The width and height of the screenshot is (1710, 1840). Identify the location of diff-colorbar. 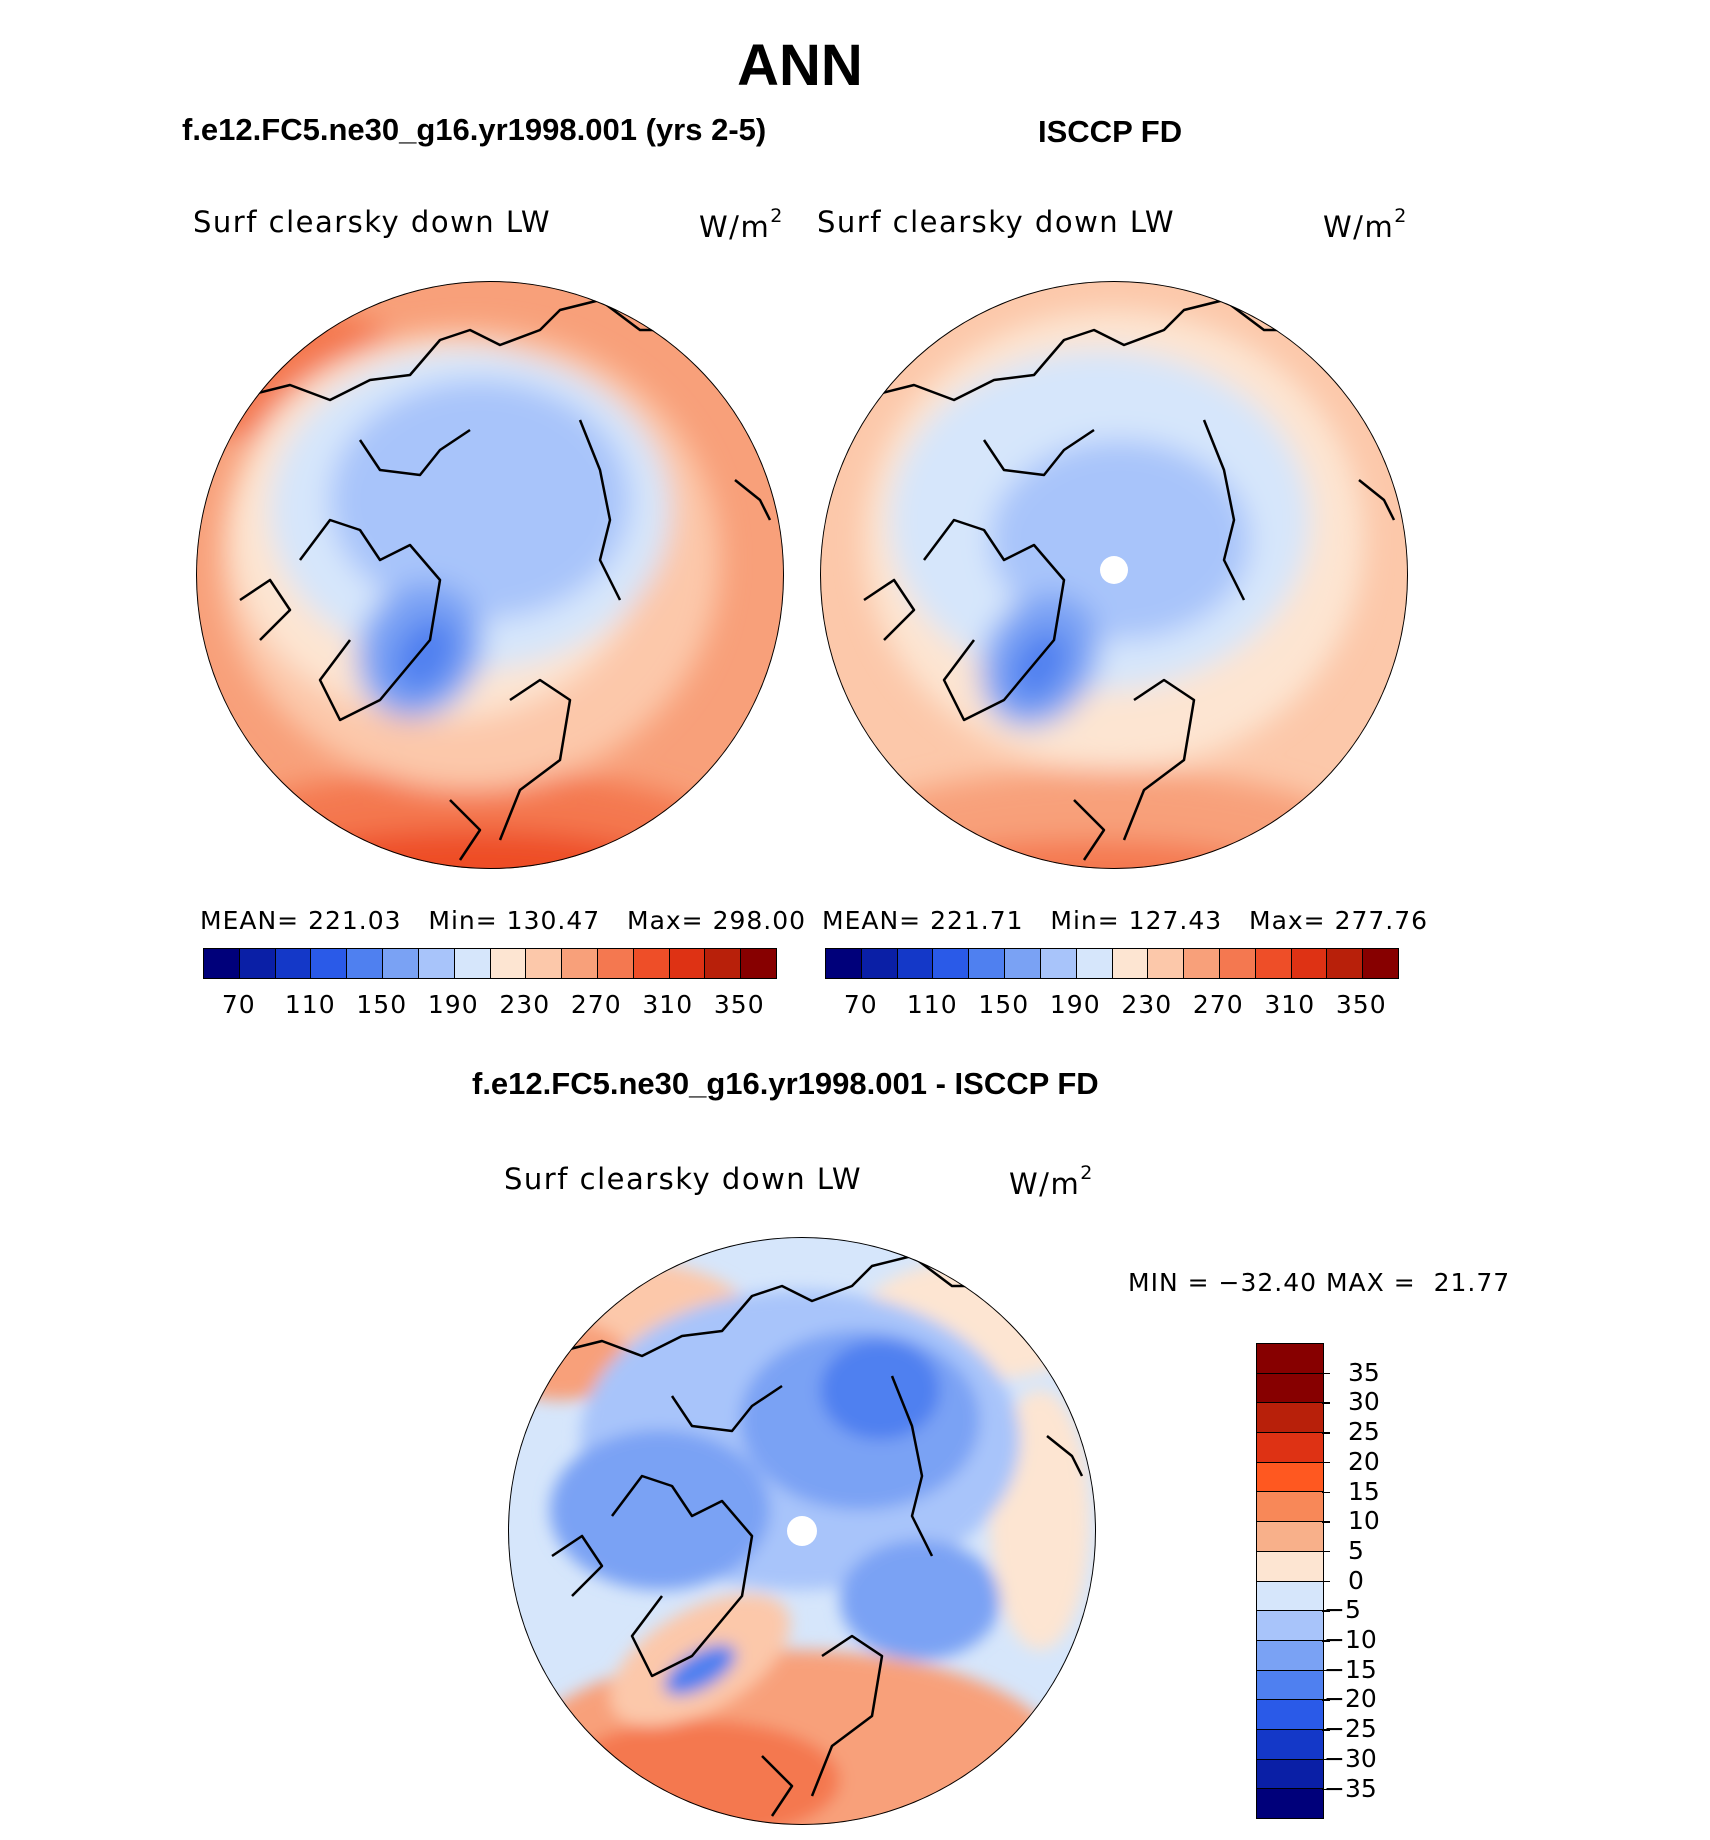
(1290, 1581).